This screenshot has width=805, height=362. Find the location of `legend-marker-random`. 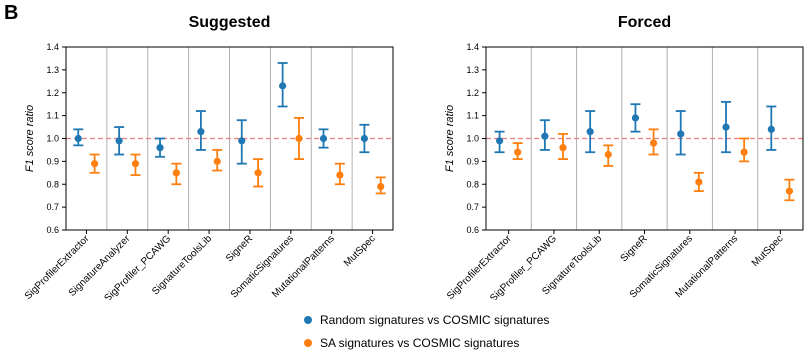

legend-marker-random is located at coordinates (308, 319).